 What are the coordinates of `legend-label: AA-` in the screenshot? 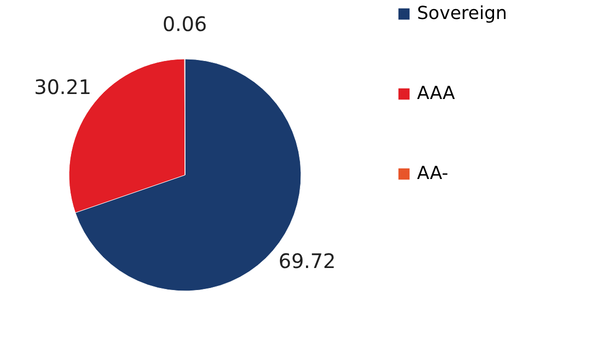 It's located at (432, 173).